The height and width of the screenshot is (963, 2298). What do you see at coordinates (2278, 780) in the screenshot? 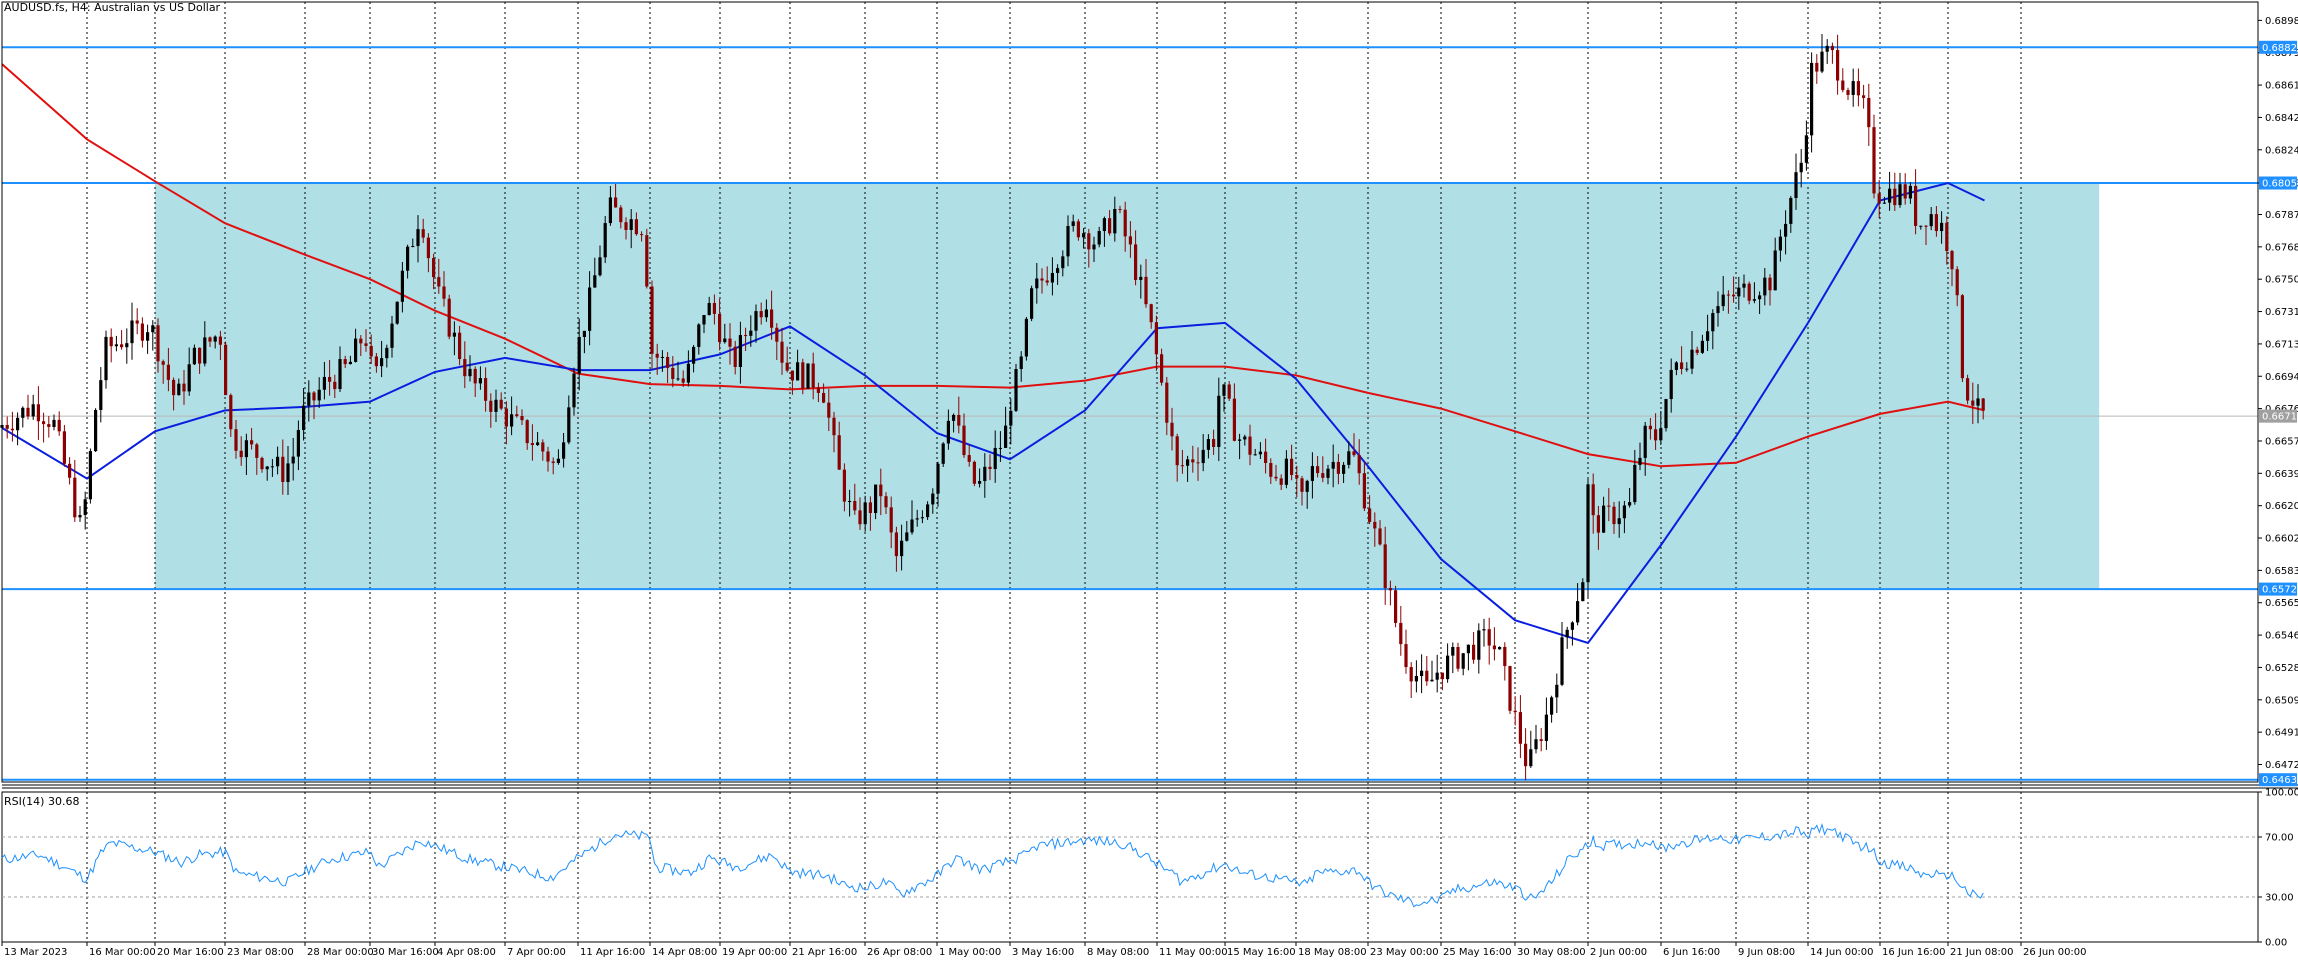
I see `level-price-badge-bg` at bounding box center [2278, 780].